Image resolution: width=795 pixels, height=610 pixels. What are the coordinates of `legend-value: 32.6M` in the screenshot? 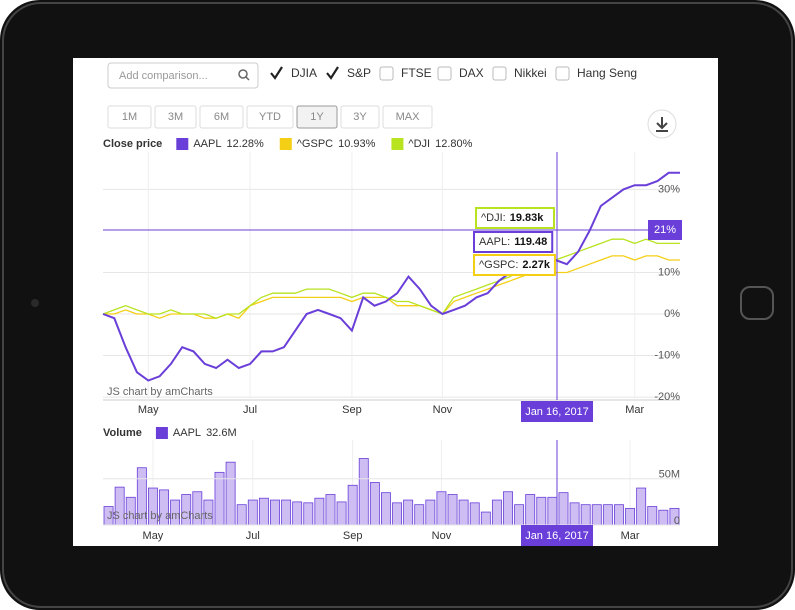 It's located at (221, 433).